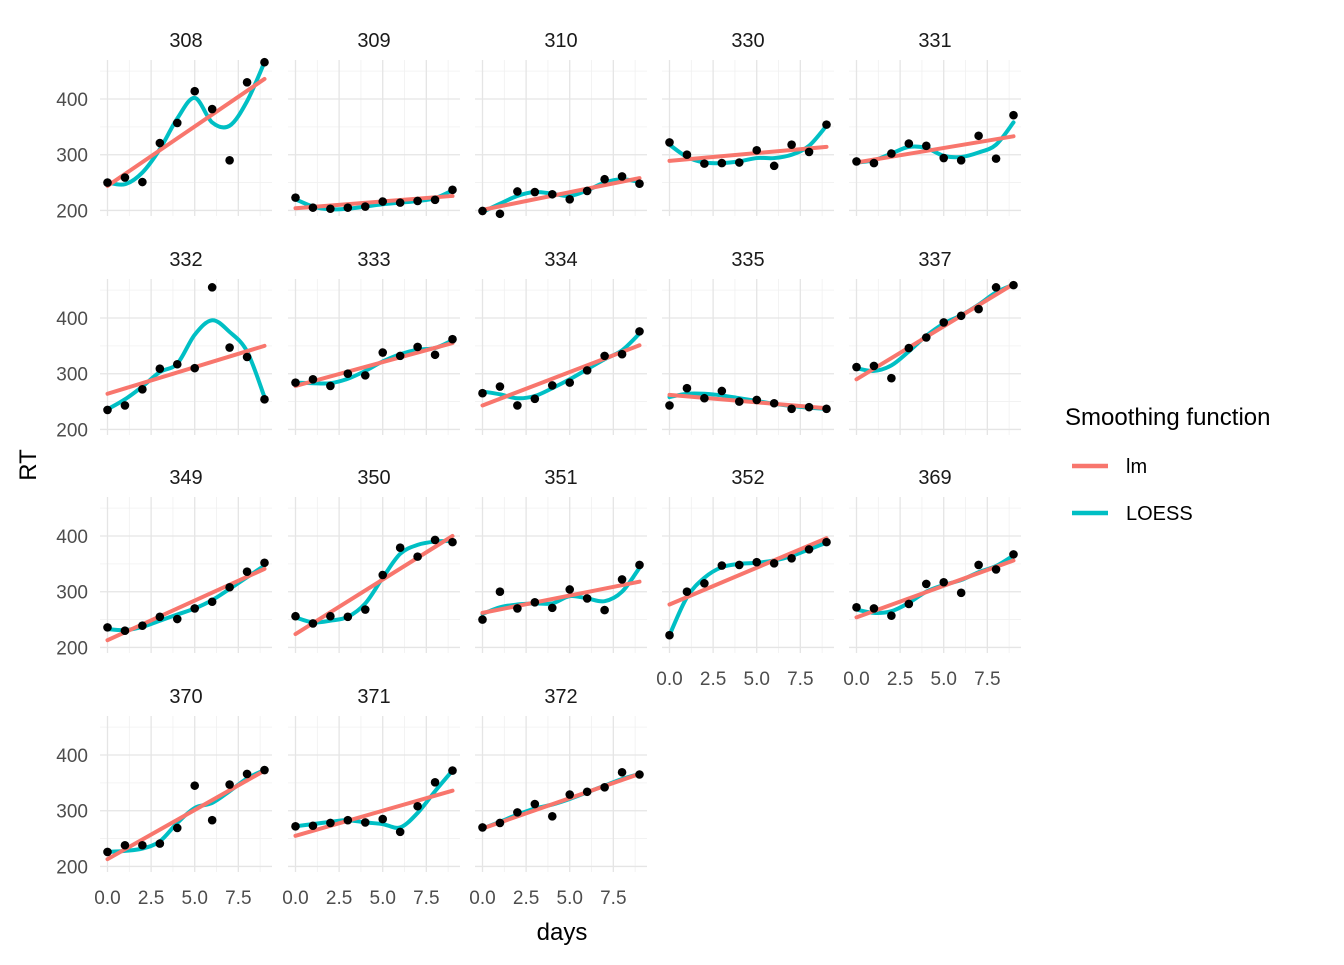  What do you see at coordinates (560, 41) in the screenshot?
I see `panel-label-310: 310` at bounding box center [560, 41].